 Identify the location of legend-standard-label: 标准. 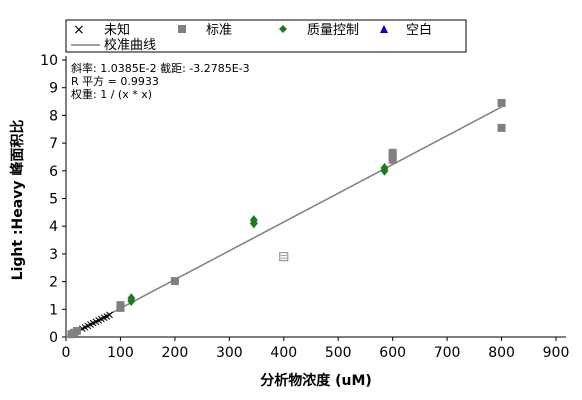
(219, 30).